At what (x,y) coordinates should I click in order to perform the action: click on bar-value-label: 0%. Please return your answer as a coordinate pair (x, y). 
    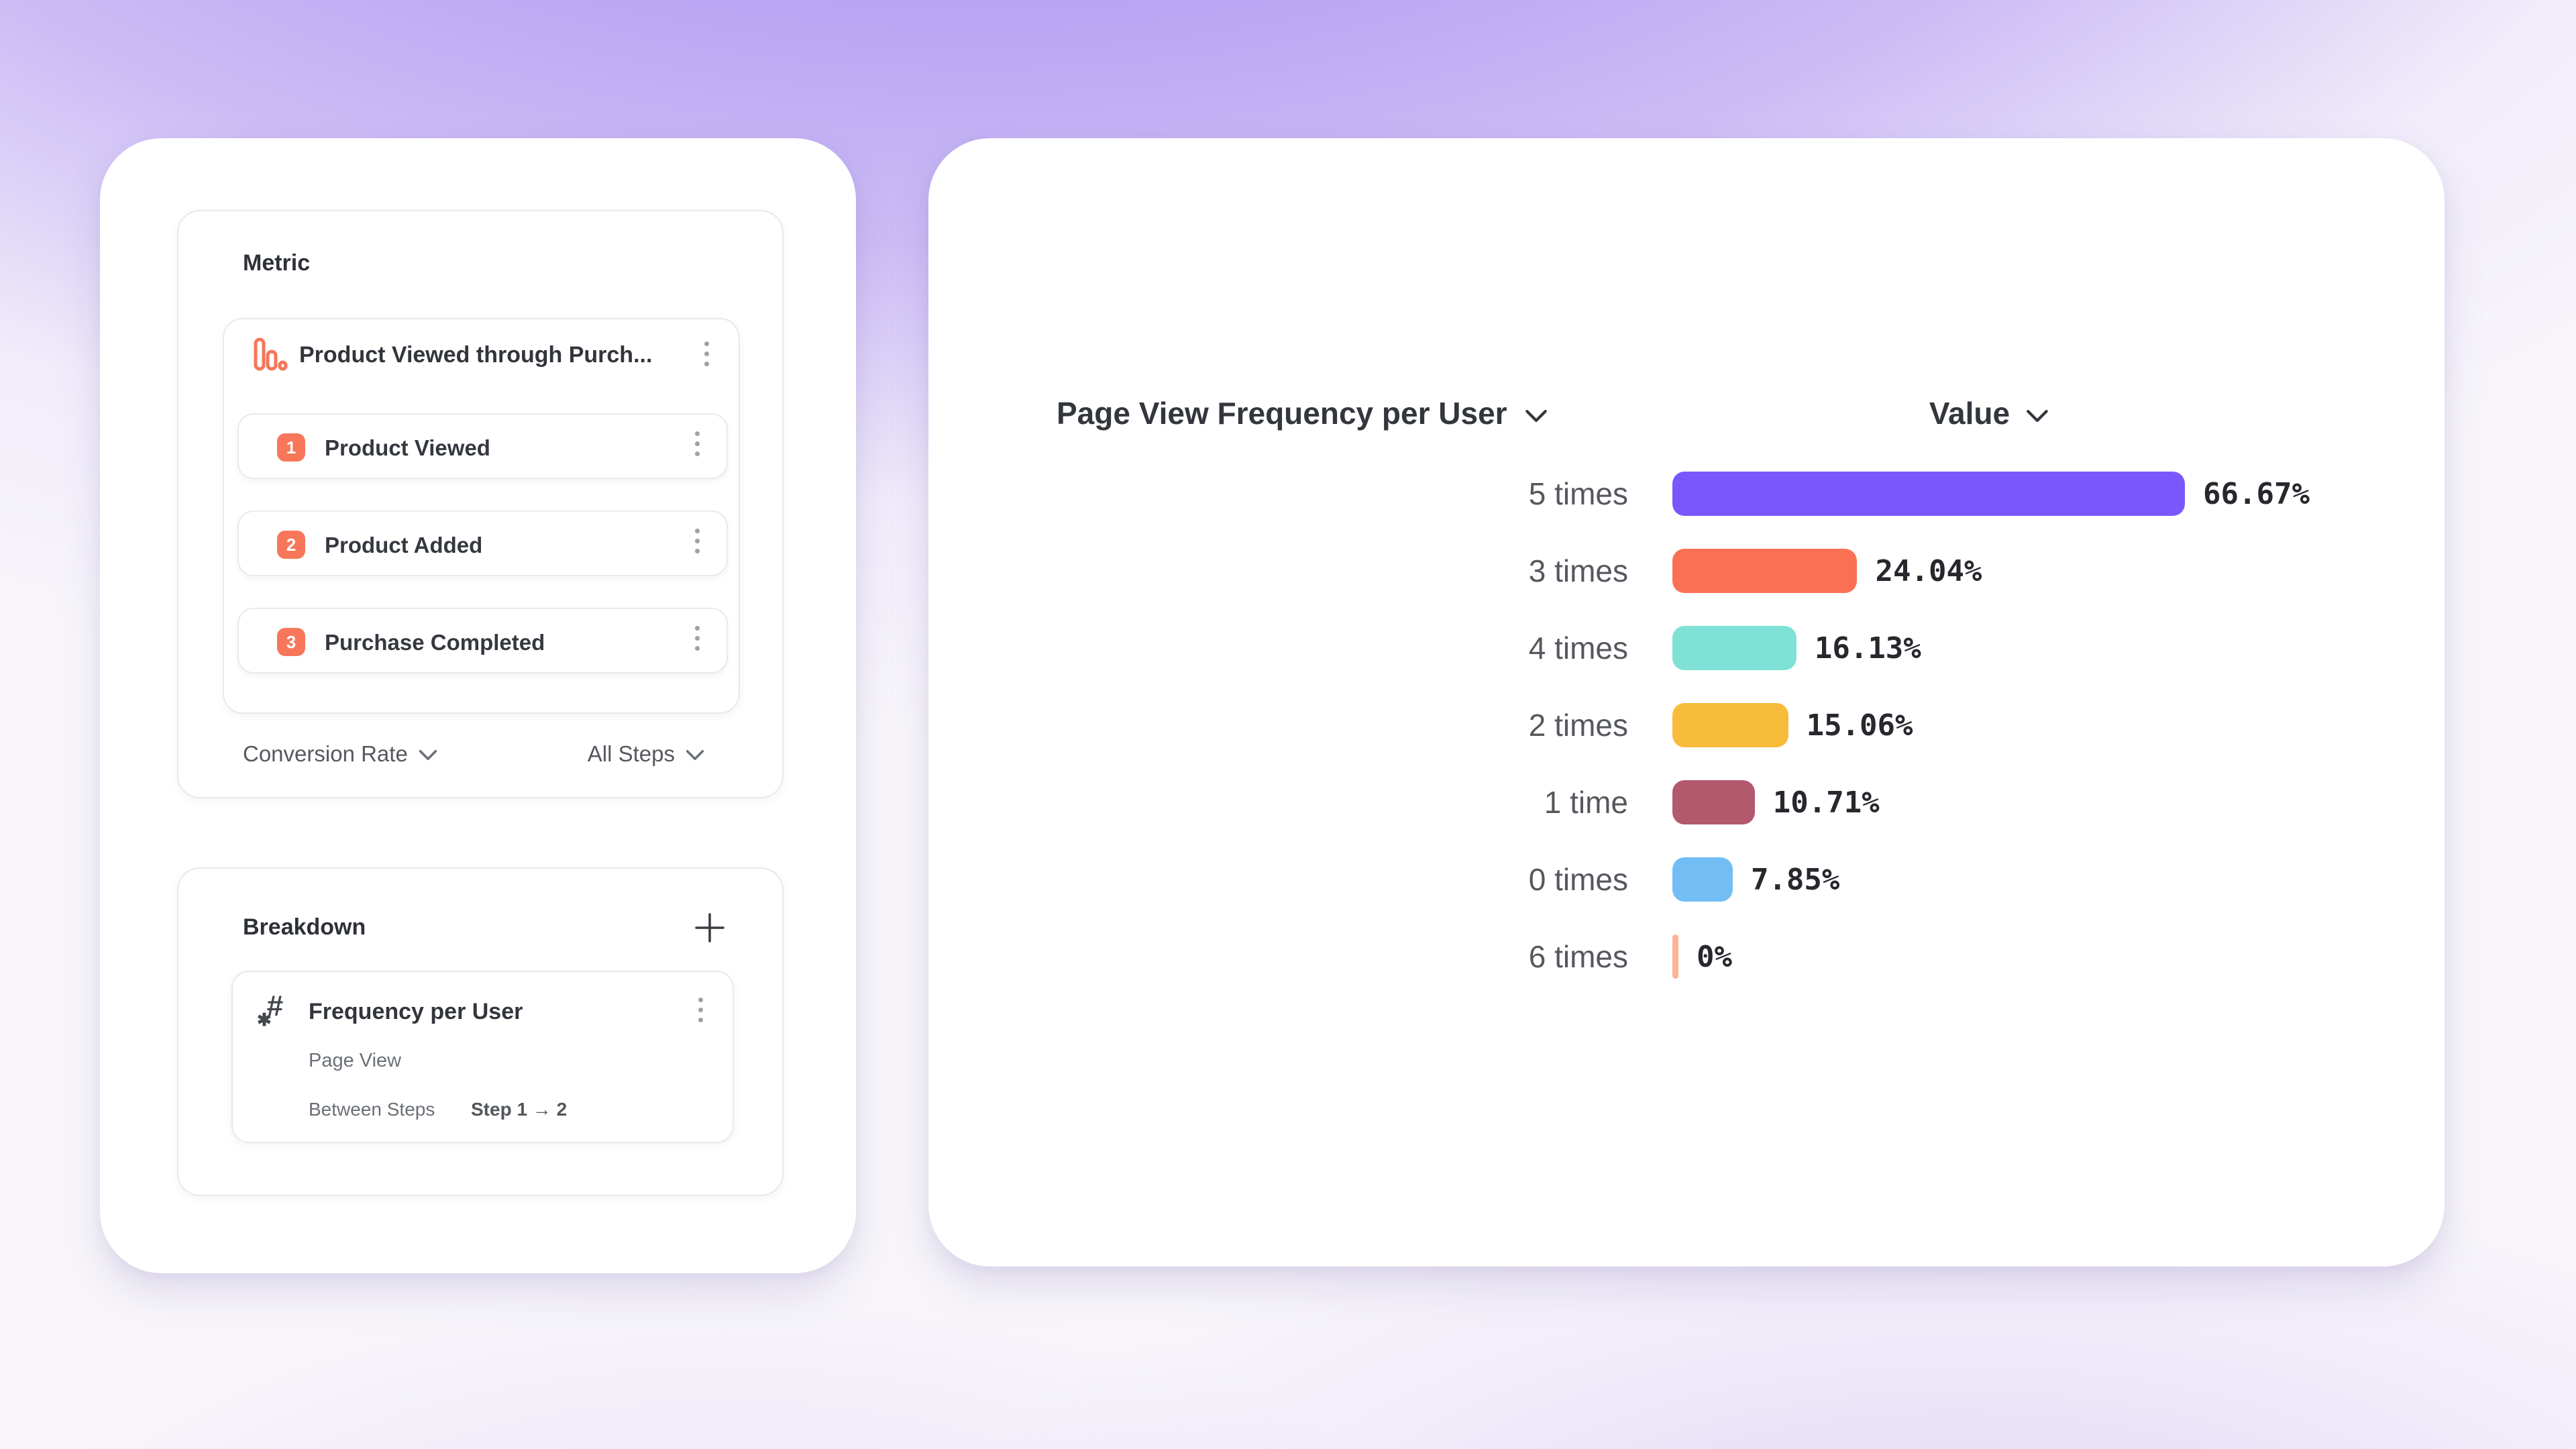
    Looking at the image, I should click on (1714, 956).